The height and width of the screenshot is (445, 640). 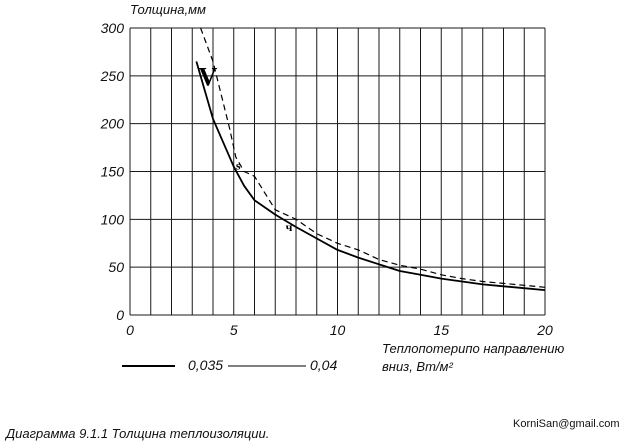 I want to click on y-tick-label: 50, so click(x=116, y=267).